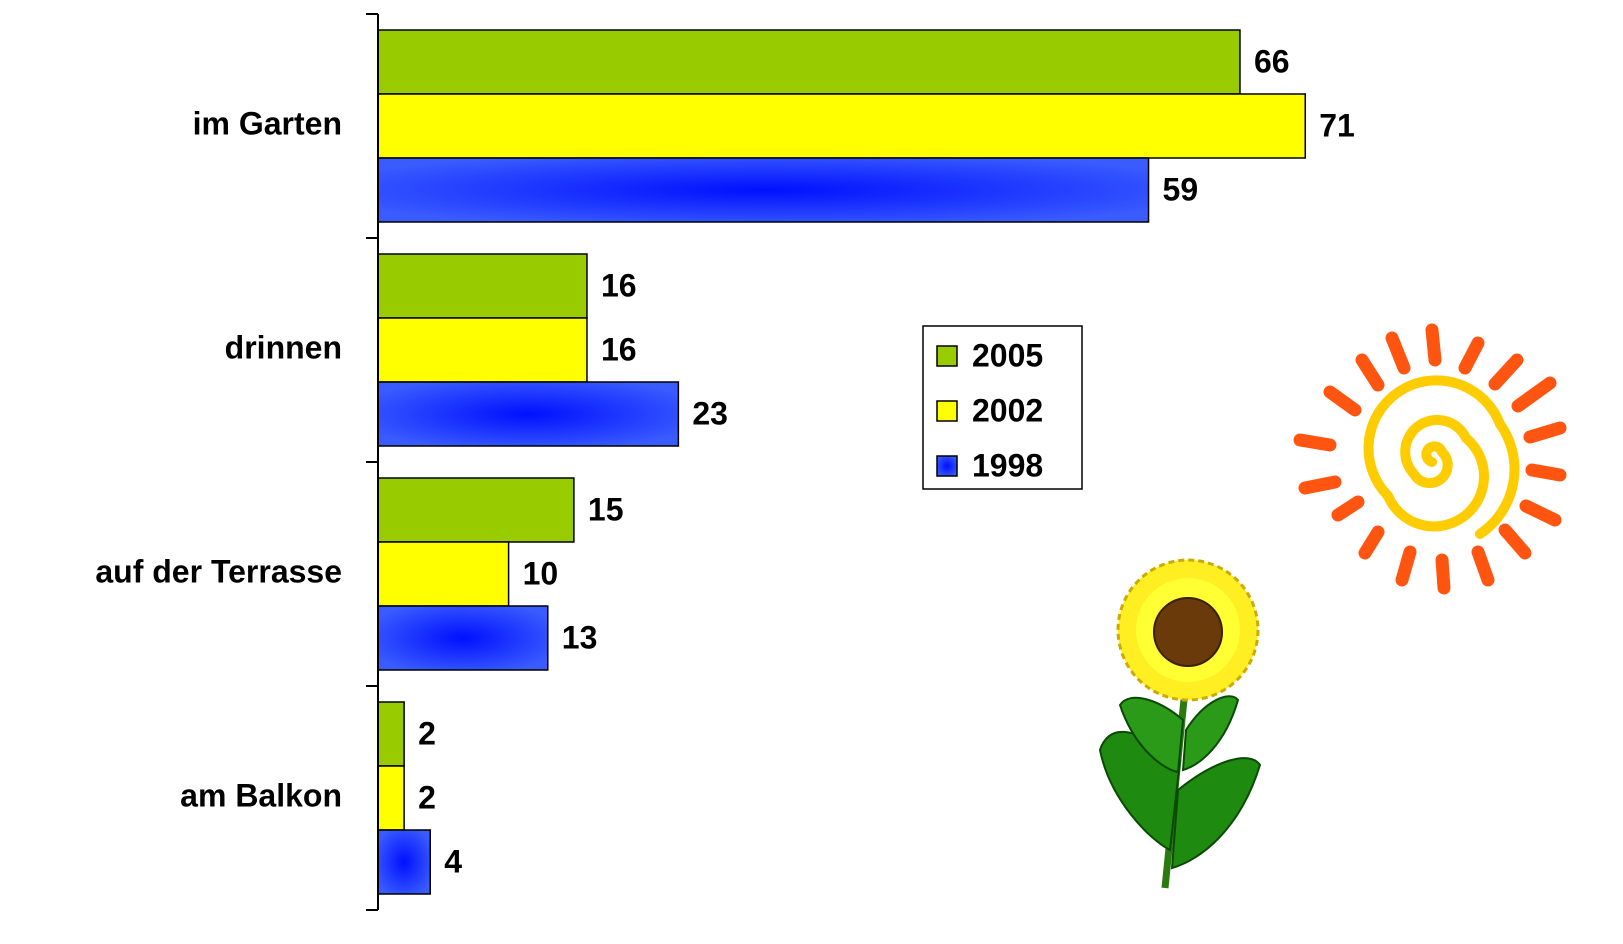 This screenshot has width=1623, height=944. What do you see at coordinates (1007, 465) in the screenshot?
I see `legend-label: 1998` at bounding box center [1007, 465].